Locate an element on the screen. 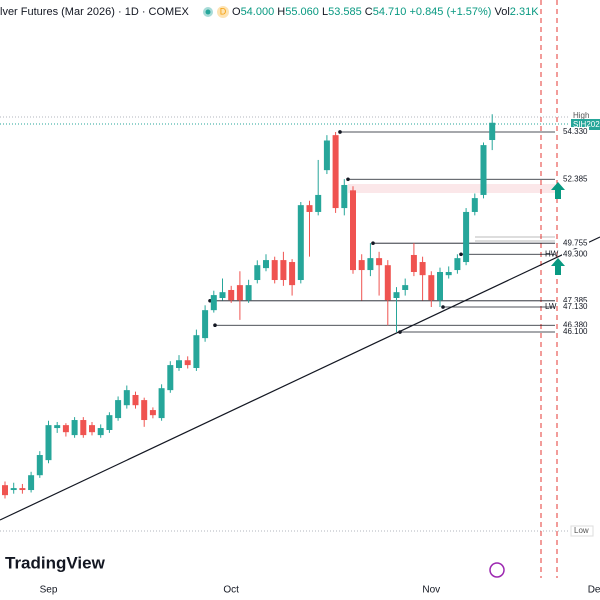  change: +0.845 (+1.57%) is located at coordinates (450, 12).